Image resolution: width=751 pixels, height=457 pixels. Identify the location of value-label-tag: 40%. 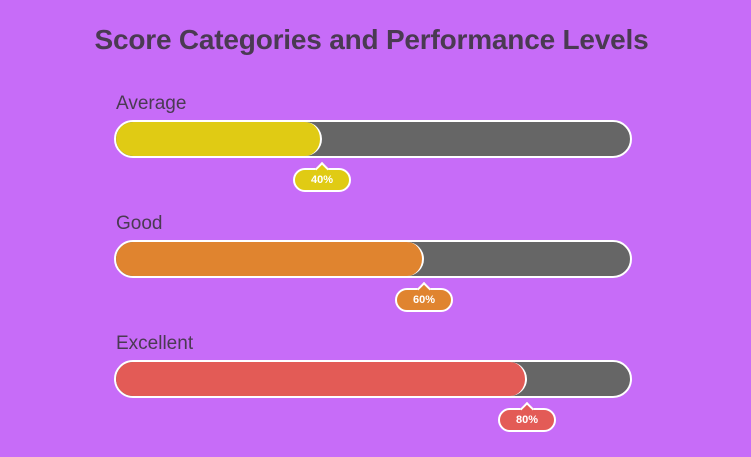
(322, 176).